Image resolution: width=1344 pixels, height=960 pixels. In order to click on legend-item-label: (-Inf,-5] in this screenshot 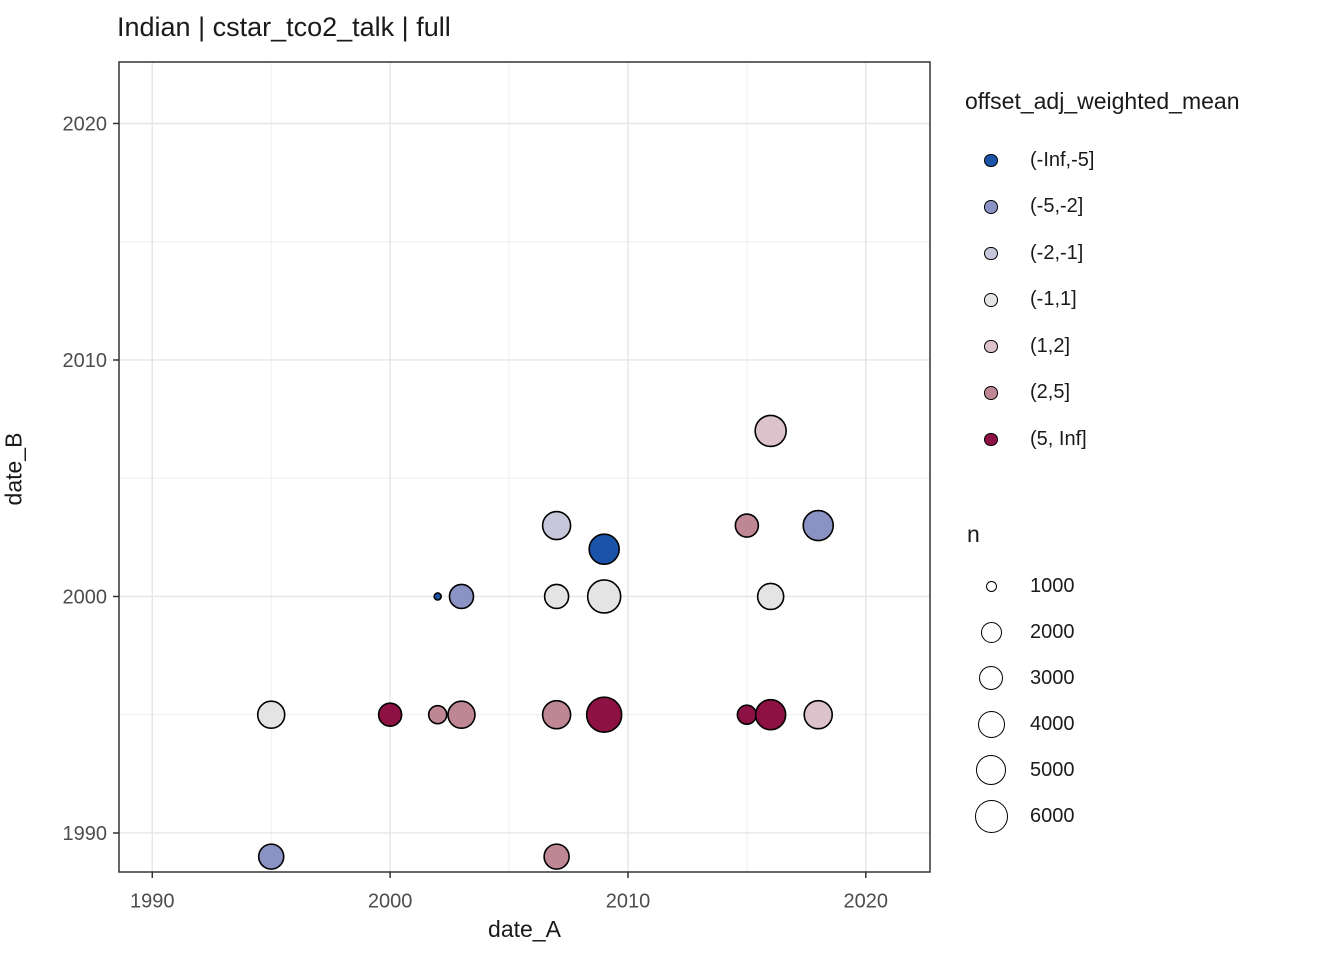, I will do `click(1062, 159)`.